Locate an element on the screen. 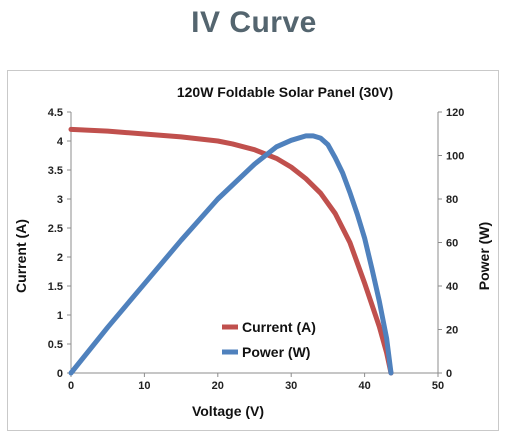 The width and height of the screenshot is (508, 437). legend-label-current: Current (A) is located at coordinates (279, 327).